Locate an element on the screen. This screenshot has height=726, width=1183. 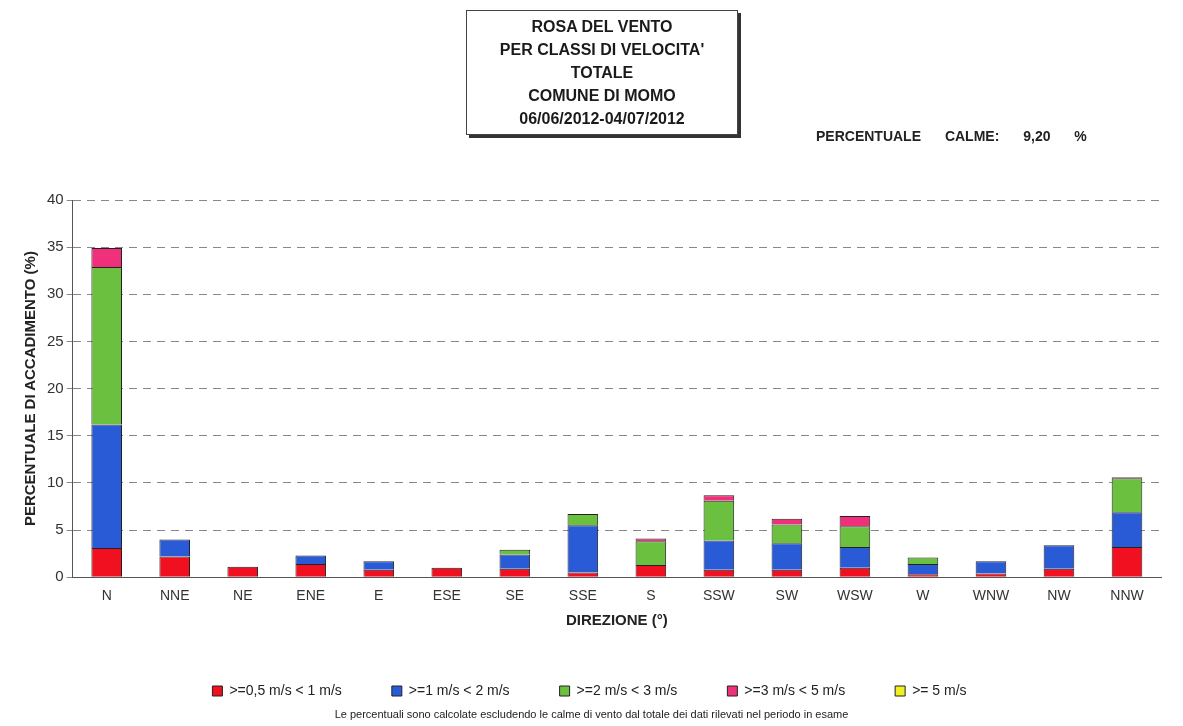
x-tick-label: ENE is located at coordinates (311, 595).